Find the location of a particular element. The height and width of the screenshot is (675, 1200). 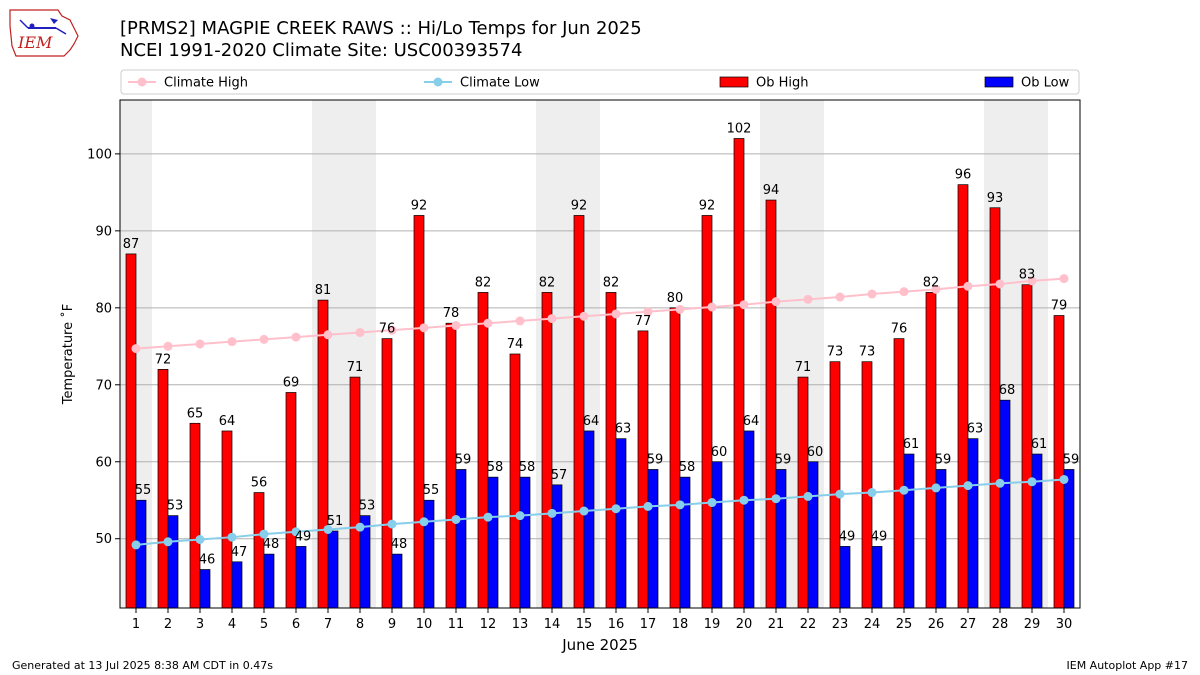

ob-high-label: 96 is located at coordinates (963, 175).